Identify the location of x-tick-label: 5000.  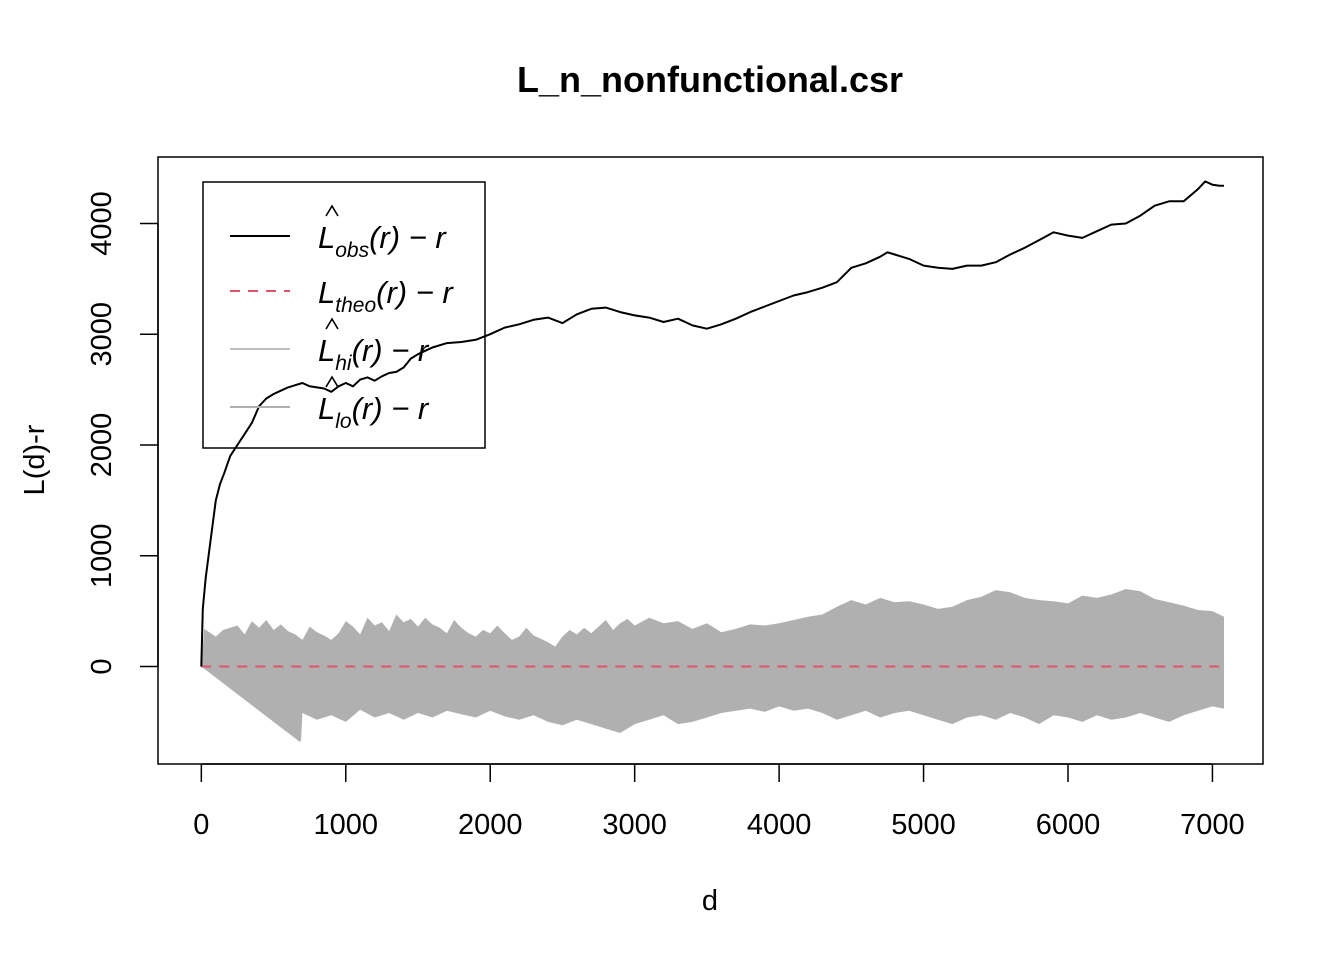
(923, 825).